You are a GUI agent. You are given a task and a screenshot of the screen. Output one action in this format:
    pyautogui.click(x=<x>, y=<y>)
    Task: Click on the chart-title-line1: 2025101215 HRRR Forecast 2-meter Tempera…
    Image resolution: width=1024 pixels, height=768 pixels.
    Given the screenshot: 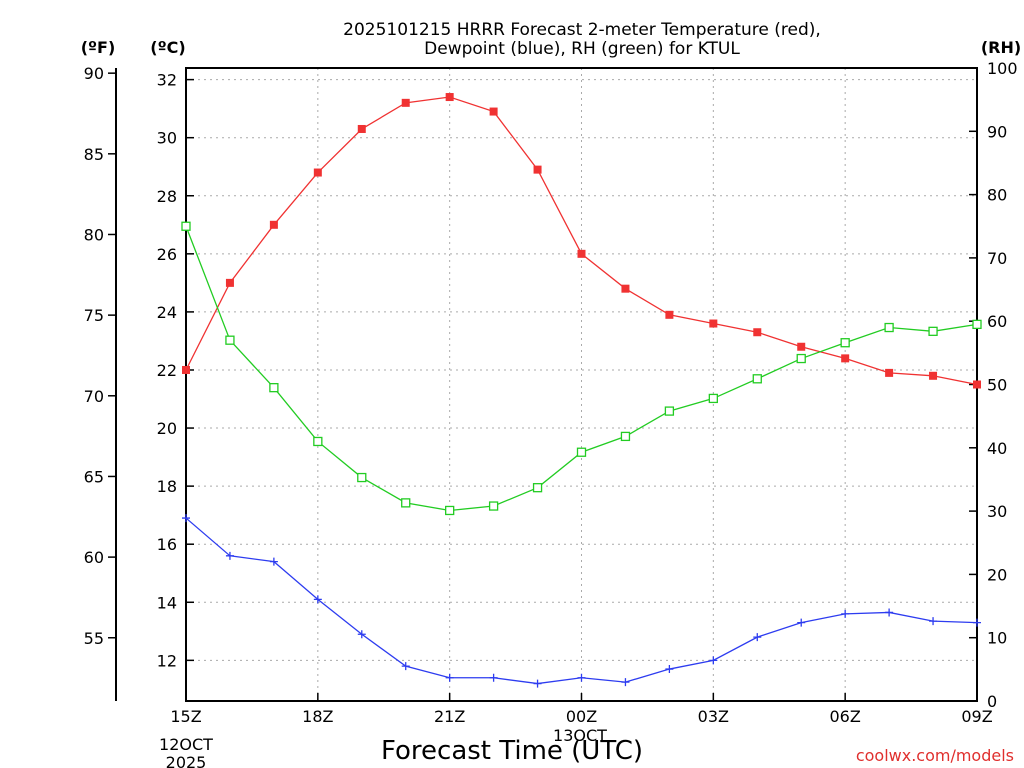 What is the action you would take?
    pyautogui.click(x=582, y=30)
    